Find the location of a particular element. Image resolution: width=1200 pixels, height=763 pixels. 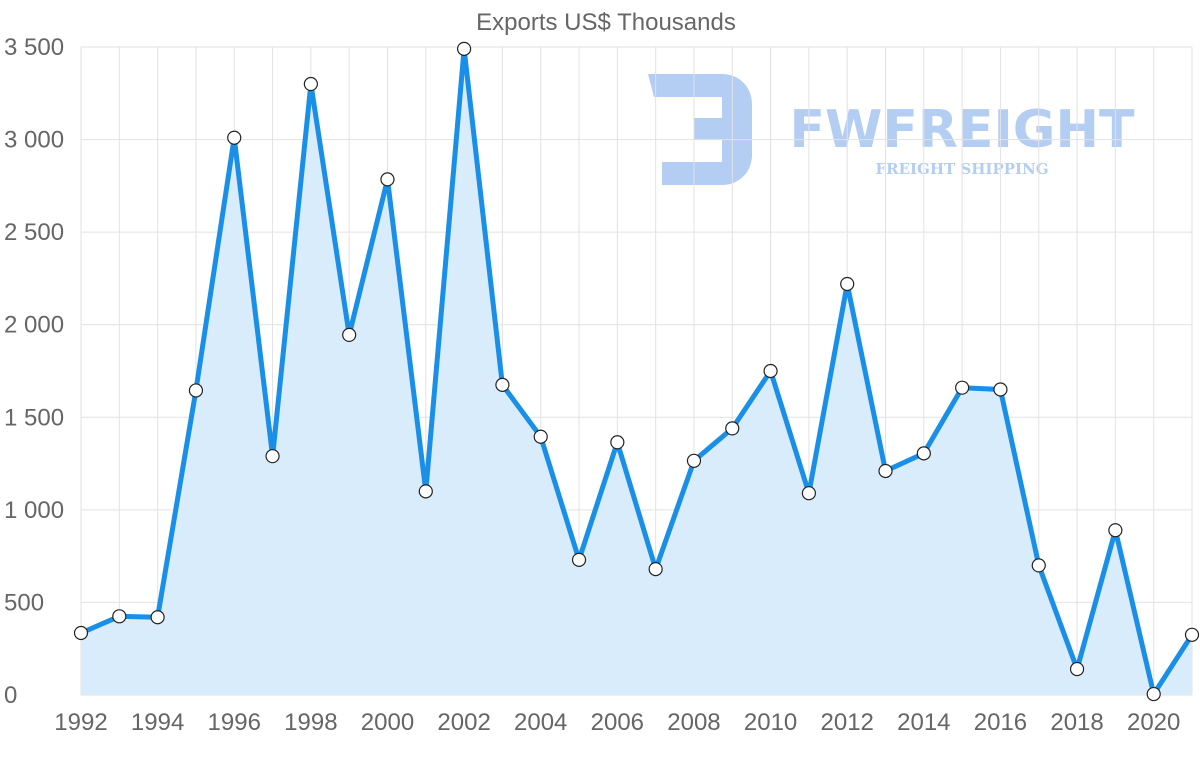

chart-title: Exports US$ Thousands is located at coordinates (606, 22).